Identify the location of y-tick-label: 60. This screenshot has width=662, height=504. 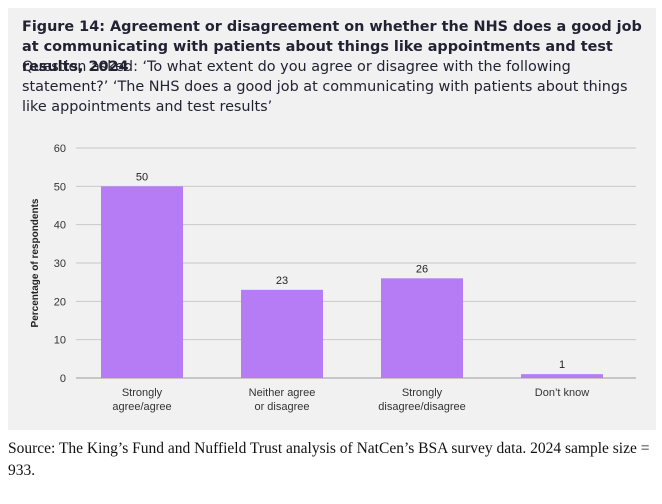
(60, 149).